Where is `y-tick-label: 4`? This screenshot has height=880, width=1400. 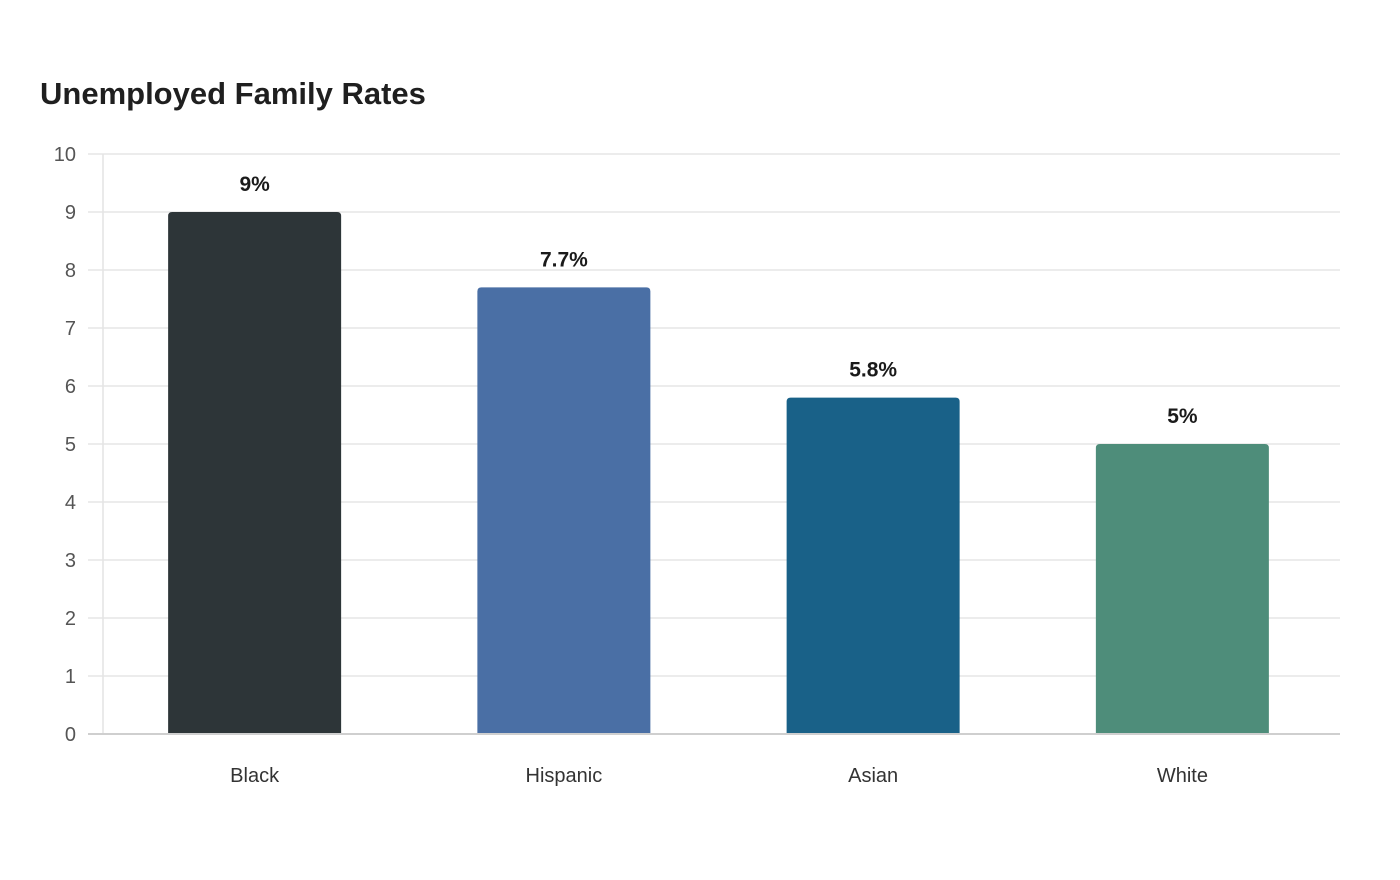
y-tick-label: 4 is located at coordinates (70, 503).